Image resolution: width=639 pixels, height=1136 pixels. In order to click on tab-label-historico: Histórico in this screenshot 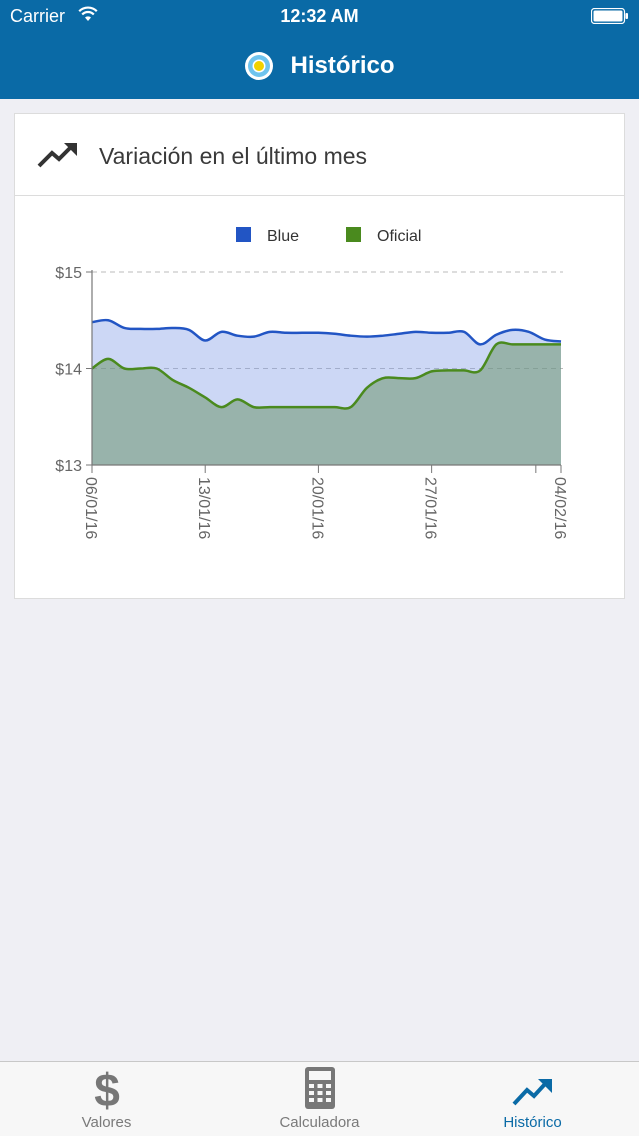, I will do `click(532, 1122)`.